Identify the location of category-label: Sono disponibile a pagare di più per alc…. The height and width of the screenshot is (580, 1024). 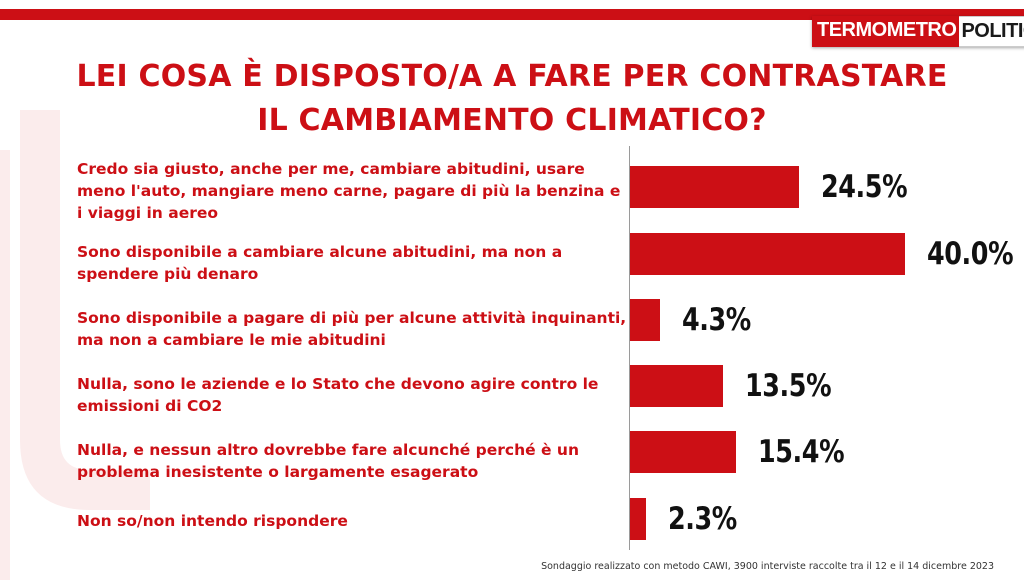
(352, 329).